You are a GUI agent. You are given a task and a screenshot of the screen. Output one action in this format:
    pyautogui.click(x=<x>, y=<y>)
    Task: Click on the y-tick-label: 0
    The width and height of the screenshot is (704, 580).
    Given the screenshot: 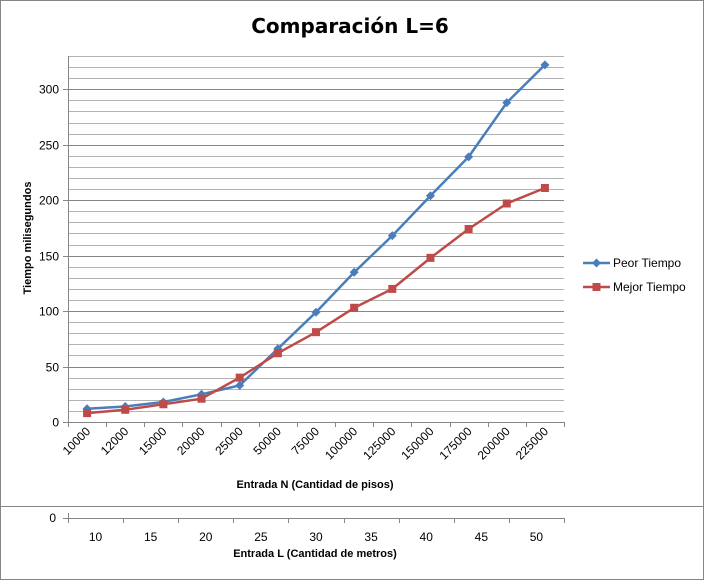 What is the action you would take?
    pyautogui.click(x=55, y=423)
    